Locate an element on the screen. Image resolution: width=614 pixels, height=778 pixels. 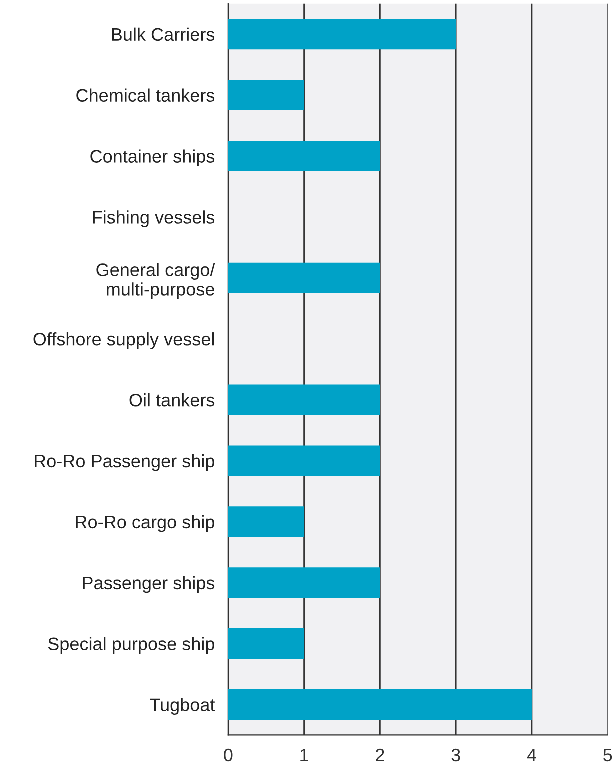
y-tick-label: Tugboat is located at coordinates (183, 707).